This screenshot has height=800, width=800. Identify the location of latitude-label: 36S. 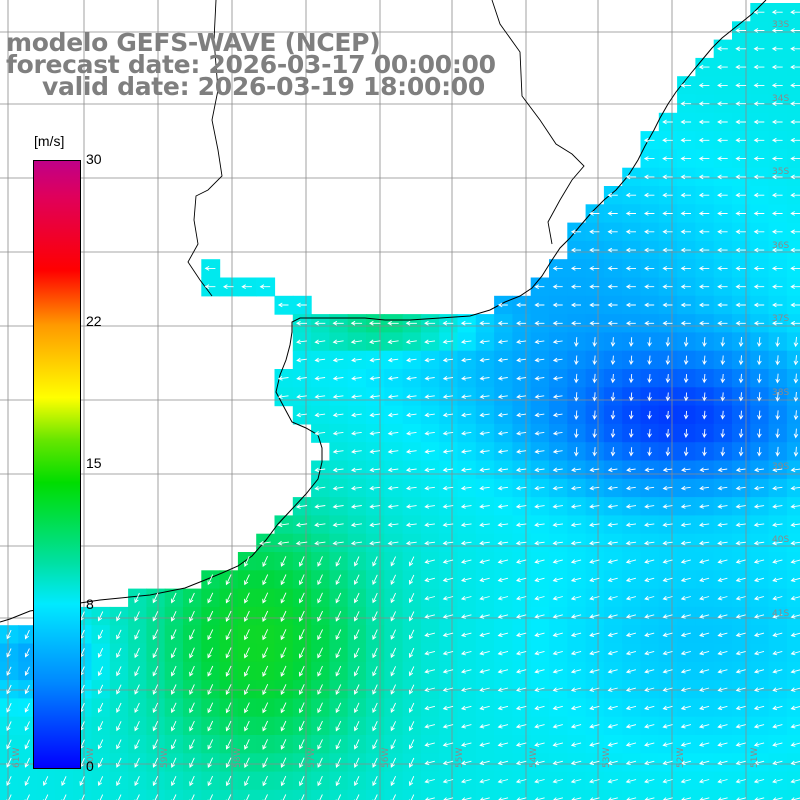
(781, 245).